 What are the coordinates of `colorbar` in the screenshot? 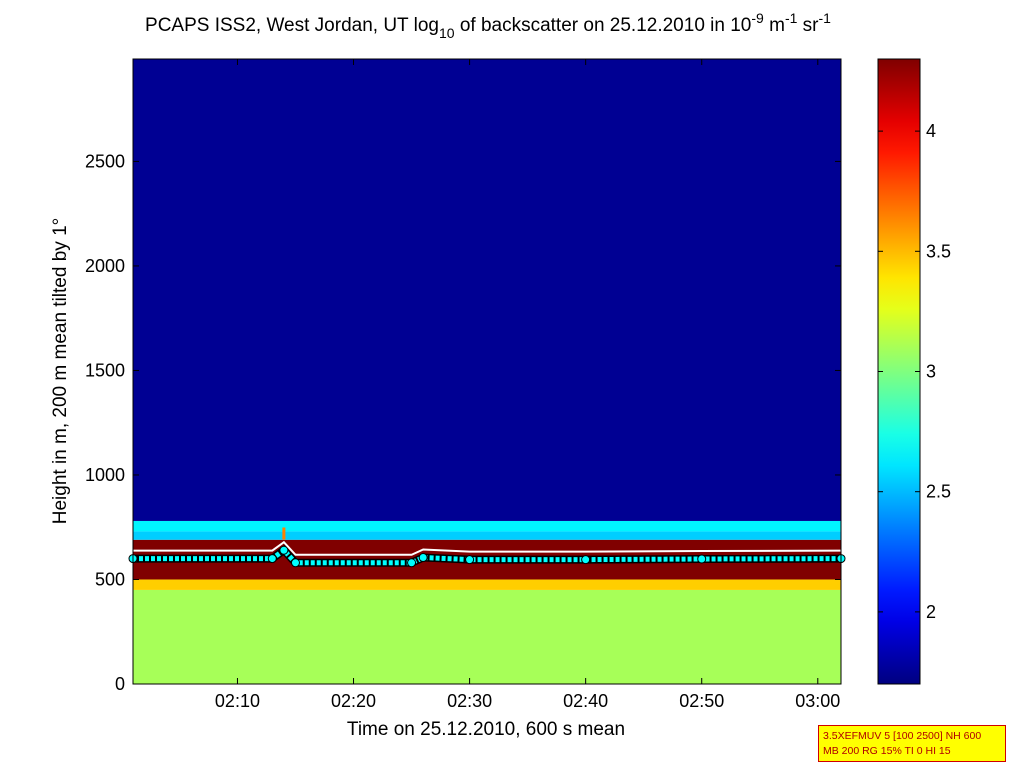 It's located at (899, 371).